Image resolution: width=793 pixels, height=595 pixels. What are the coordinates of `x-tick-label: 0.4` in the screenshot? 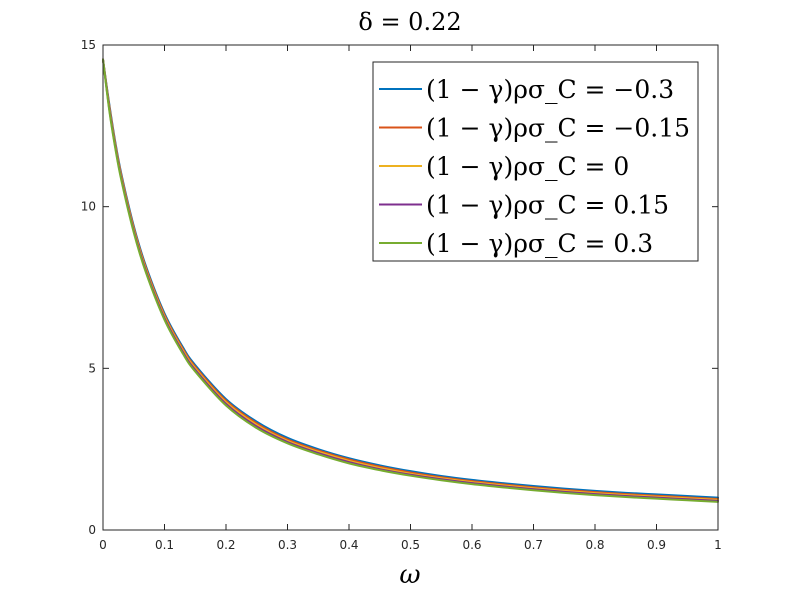 It's located at (348, 545).